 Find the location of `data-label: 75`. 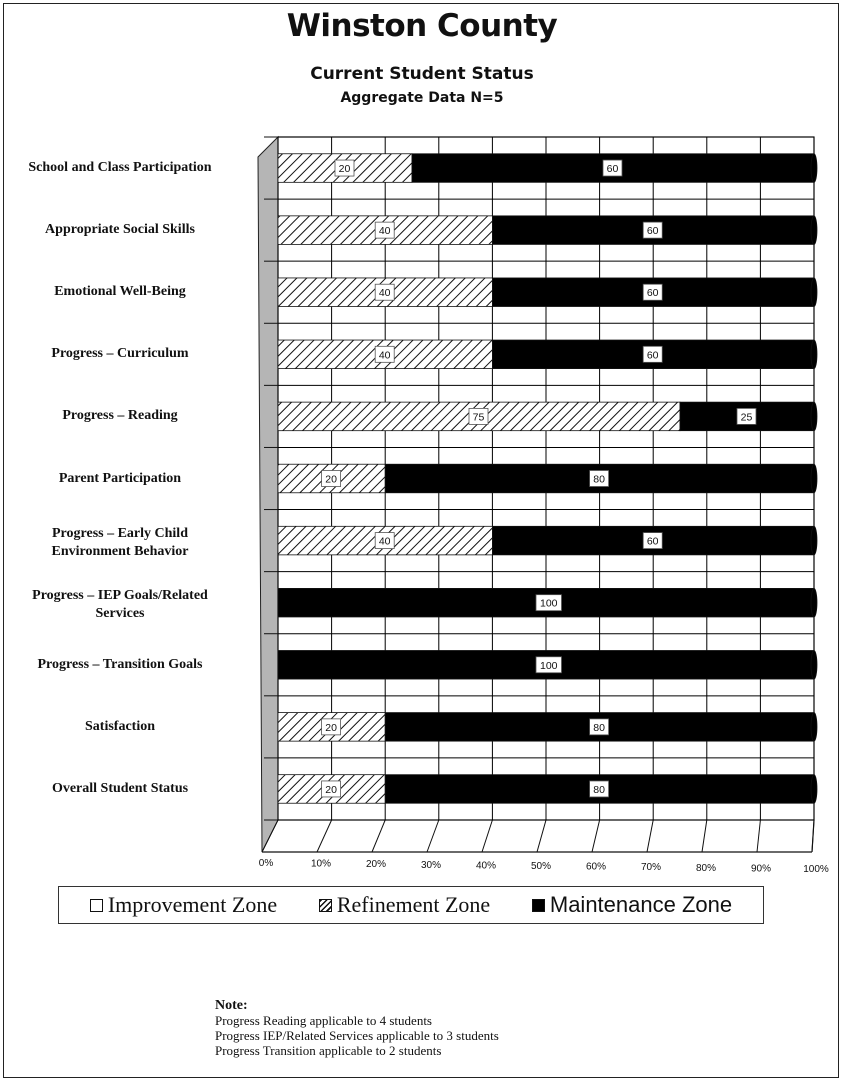

data-label: 75 is located at coordinates (479, 417).